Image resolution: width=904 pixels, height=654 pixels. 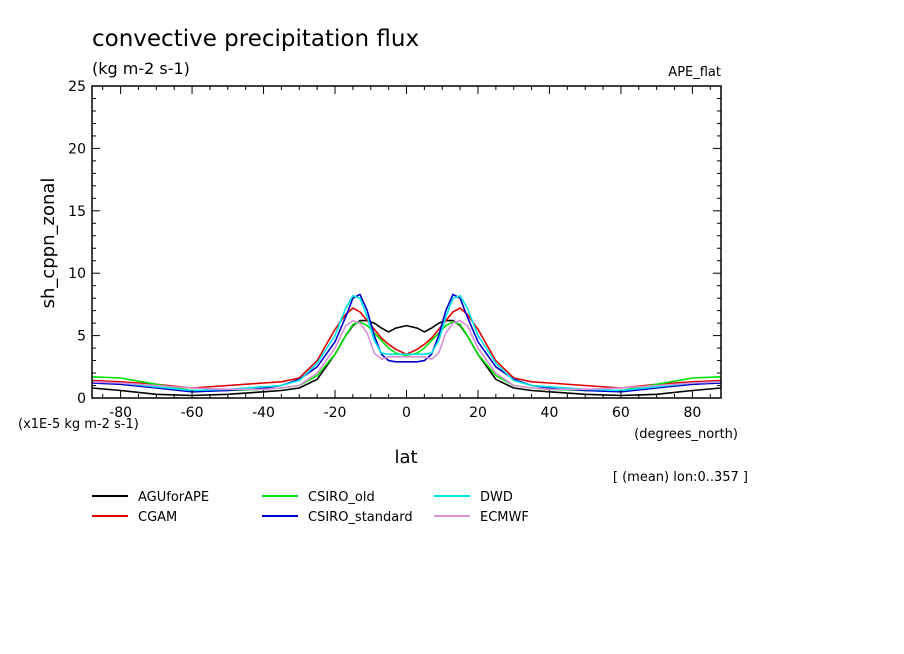 What do you see at coordinates (77, 212) in the screenshot?
I see `y-tick-label: 15` at bounding box center [77, 212].